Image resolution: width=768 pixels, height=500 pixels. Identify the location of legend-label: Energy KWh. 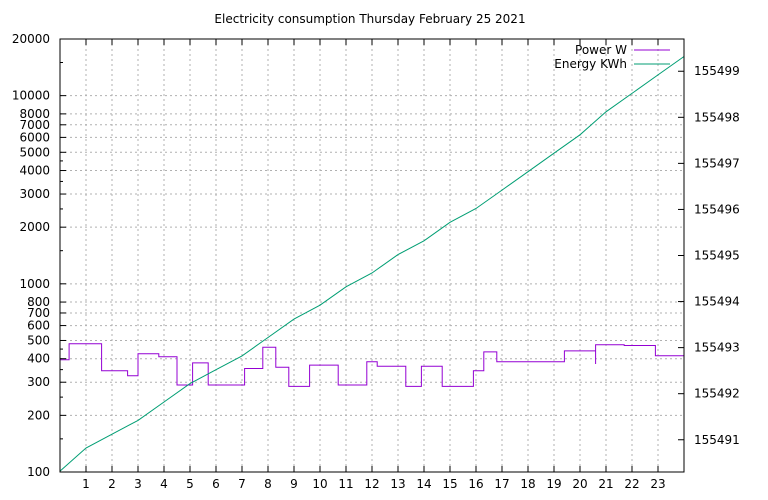
(590, 64).